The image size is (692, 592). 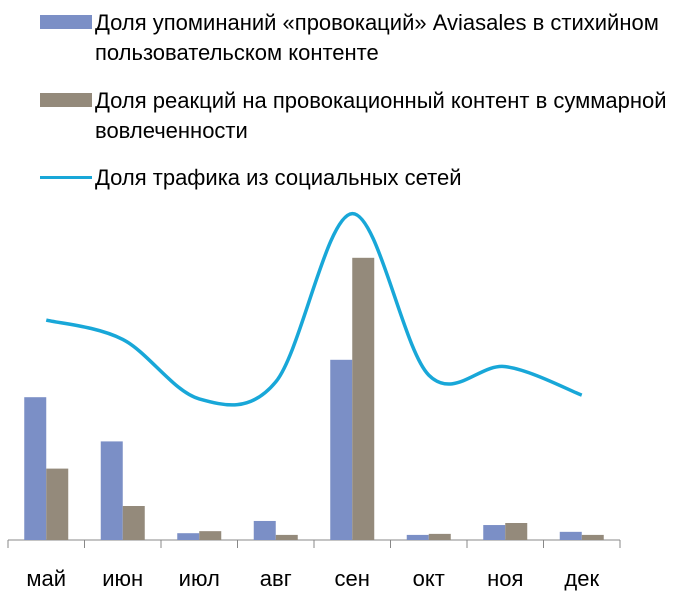 I want to click on x-tick-label: авг, so click(x=276, y=578).